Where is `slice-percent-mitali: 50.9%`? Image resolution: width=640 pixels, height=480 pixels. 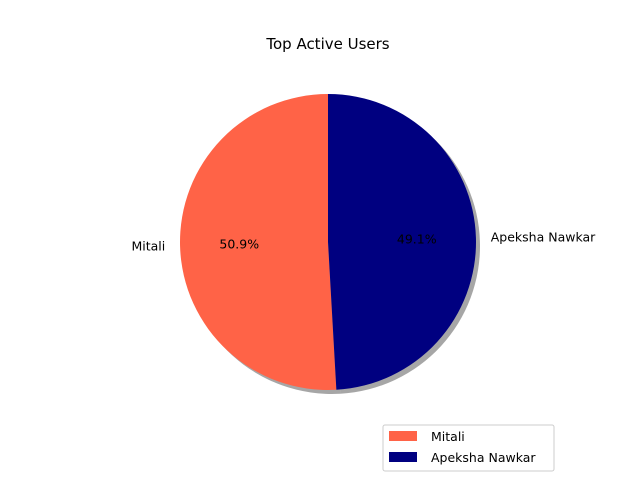 slice-percent-mitali: 50.9% is located at coordinates (239, 244).